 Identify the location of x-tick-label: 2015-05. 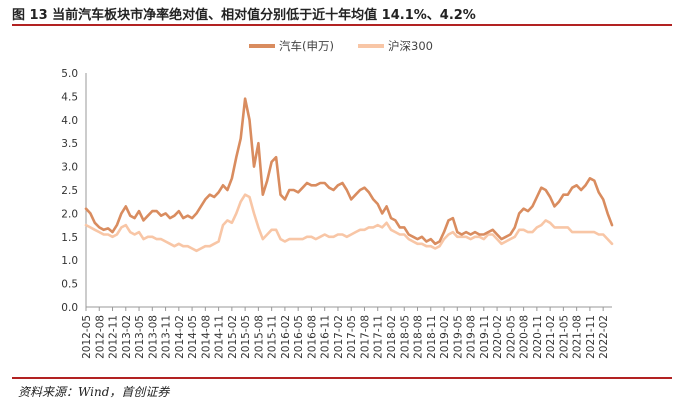
(246, 337).